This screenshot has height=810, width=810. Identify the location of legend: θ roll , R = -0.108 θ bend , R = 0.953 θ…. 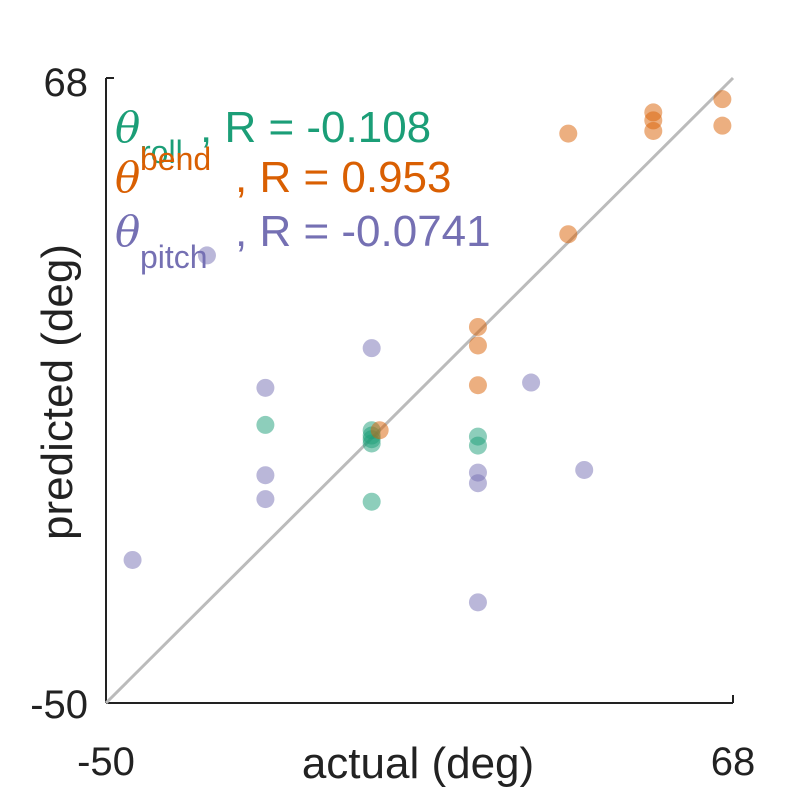
(303, 189).